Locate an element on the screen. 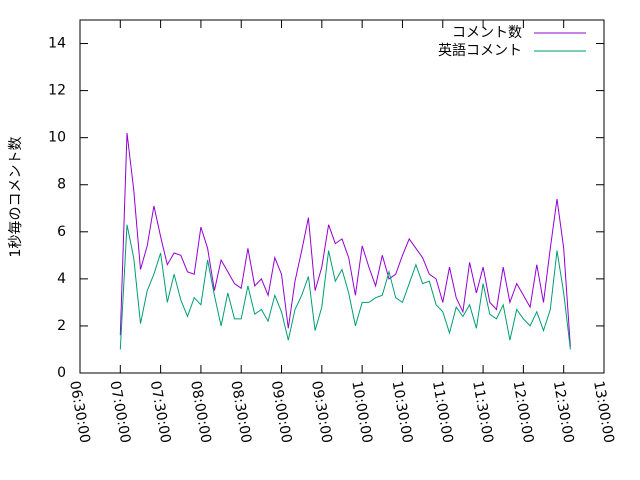 The width and height of the screenshot is (640, 480). legend-label: 英語コメント is located at coordinates (480, 50).